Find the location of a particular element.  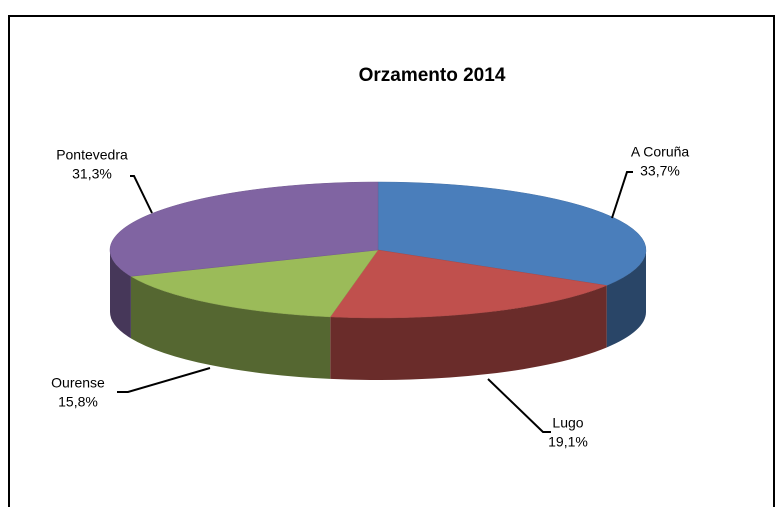

slice-value-label: 33,7% is located at coordinates (660, 171).